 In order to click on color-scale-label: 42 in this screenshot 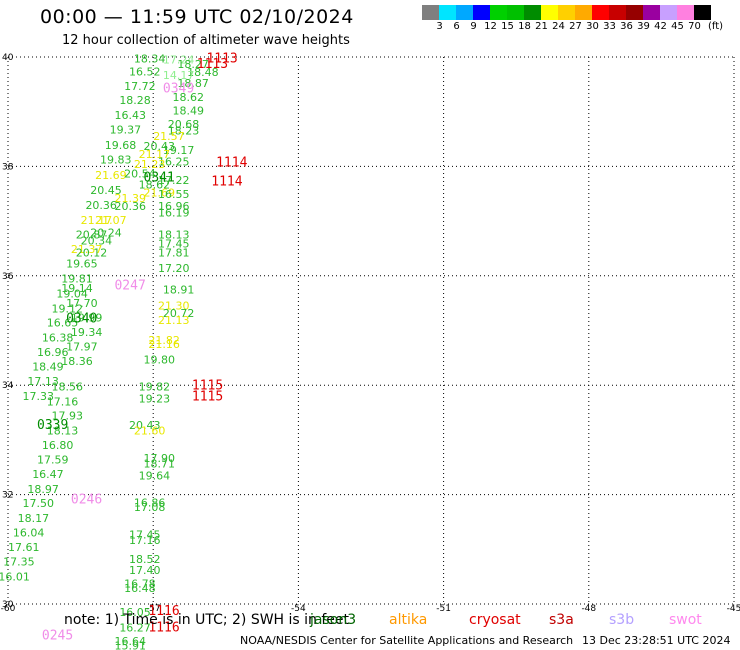, I will do `click(660, 26)`.